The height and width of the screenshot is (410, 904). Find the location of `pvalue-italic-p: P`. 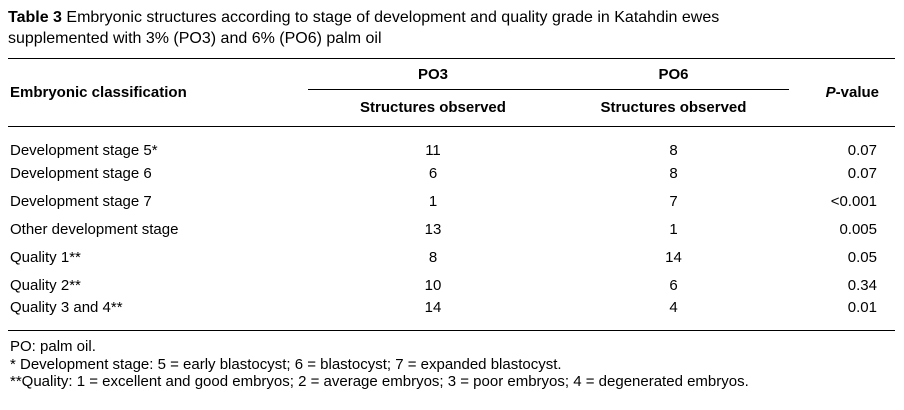

pvalue-italic-p: P is located at coordinates (830, 92).